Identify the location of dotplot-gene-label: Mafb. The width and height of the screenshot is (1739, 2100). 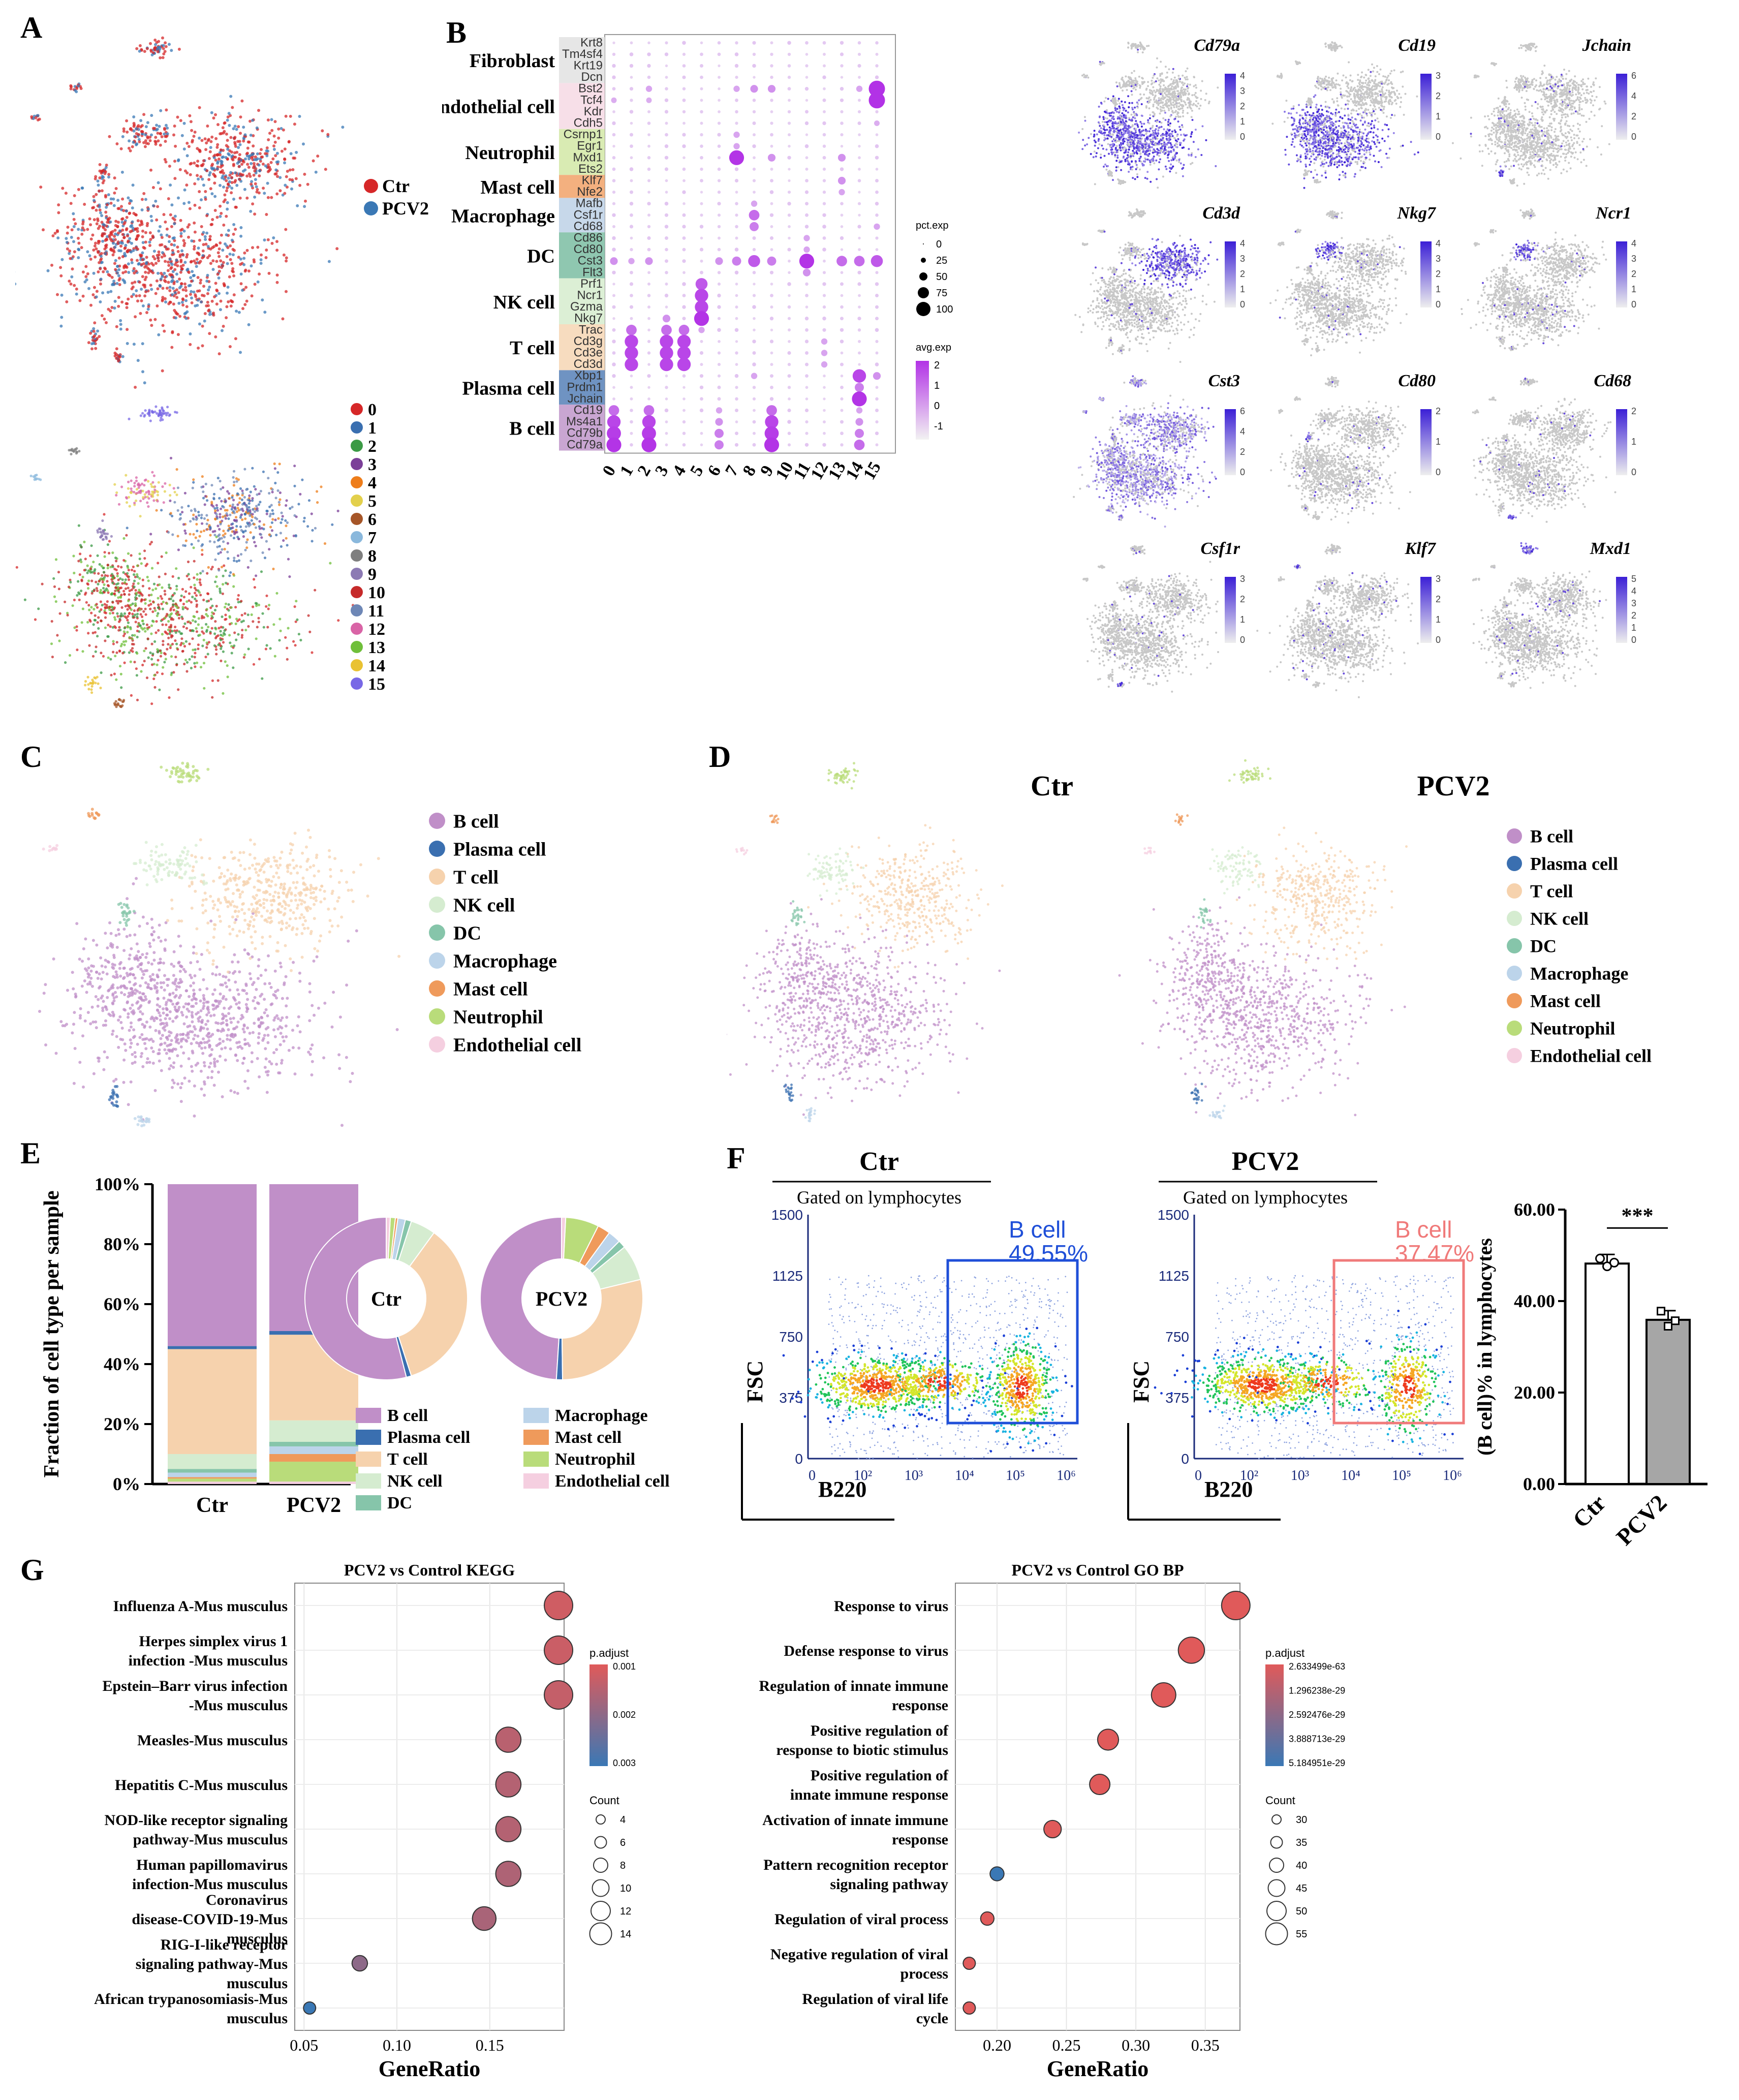
(589, 203).